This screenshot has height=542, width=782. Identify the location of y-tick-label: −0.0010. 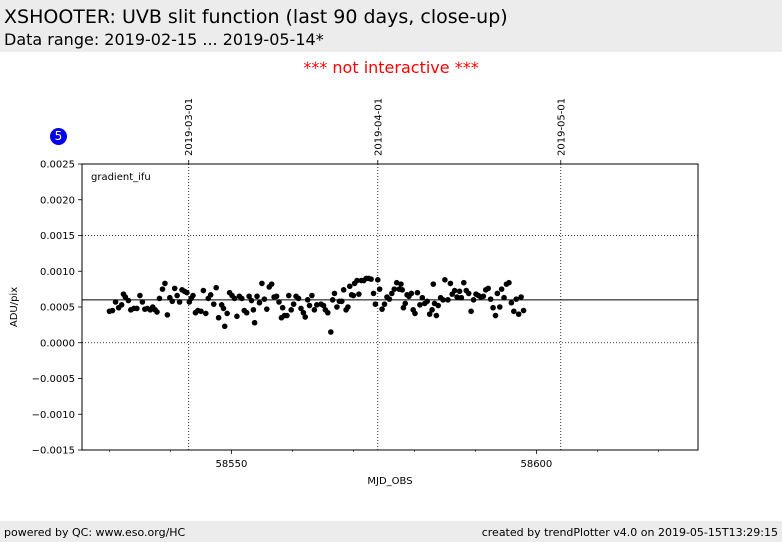
(53, 415).